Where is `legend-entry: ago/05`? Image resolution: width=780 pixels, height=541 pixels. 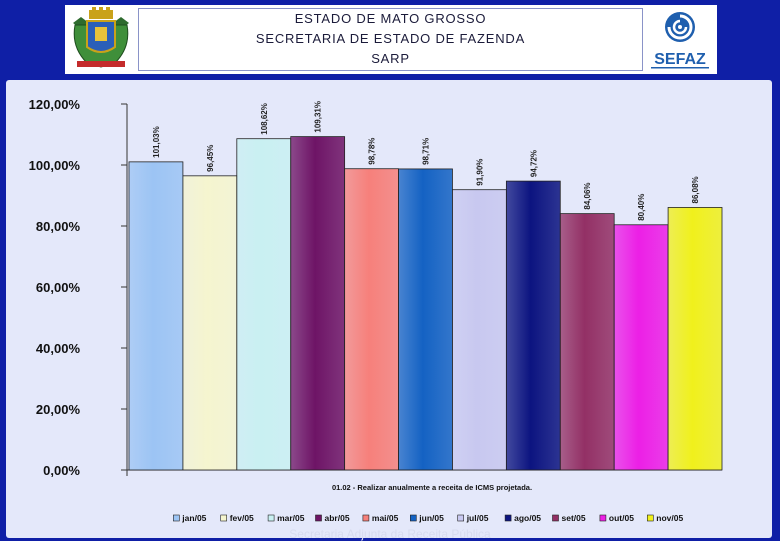 legend-entry: ago/05 is located at coordinates (527, 518).